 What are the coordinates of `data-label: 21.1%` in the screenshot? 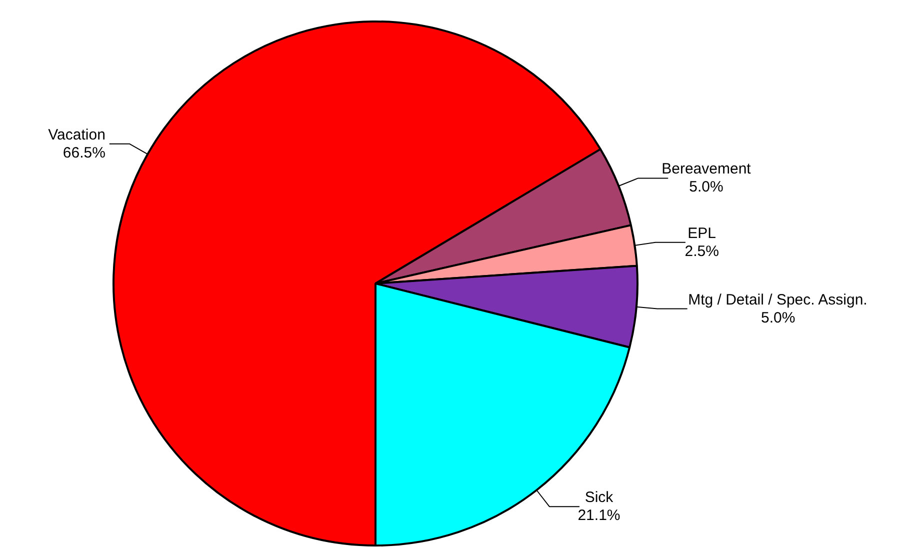 It's located at (599, 515).